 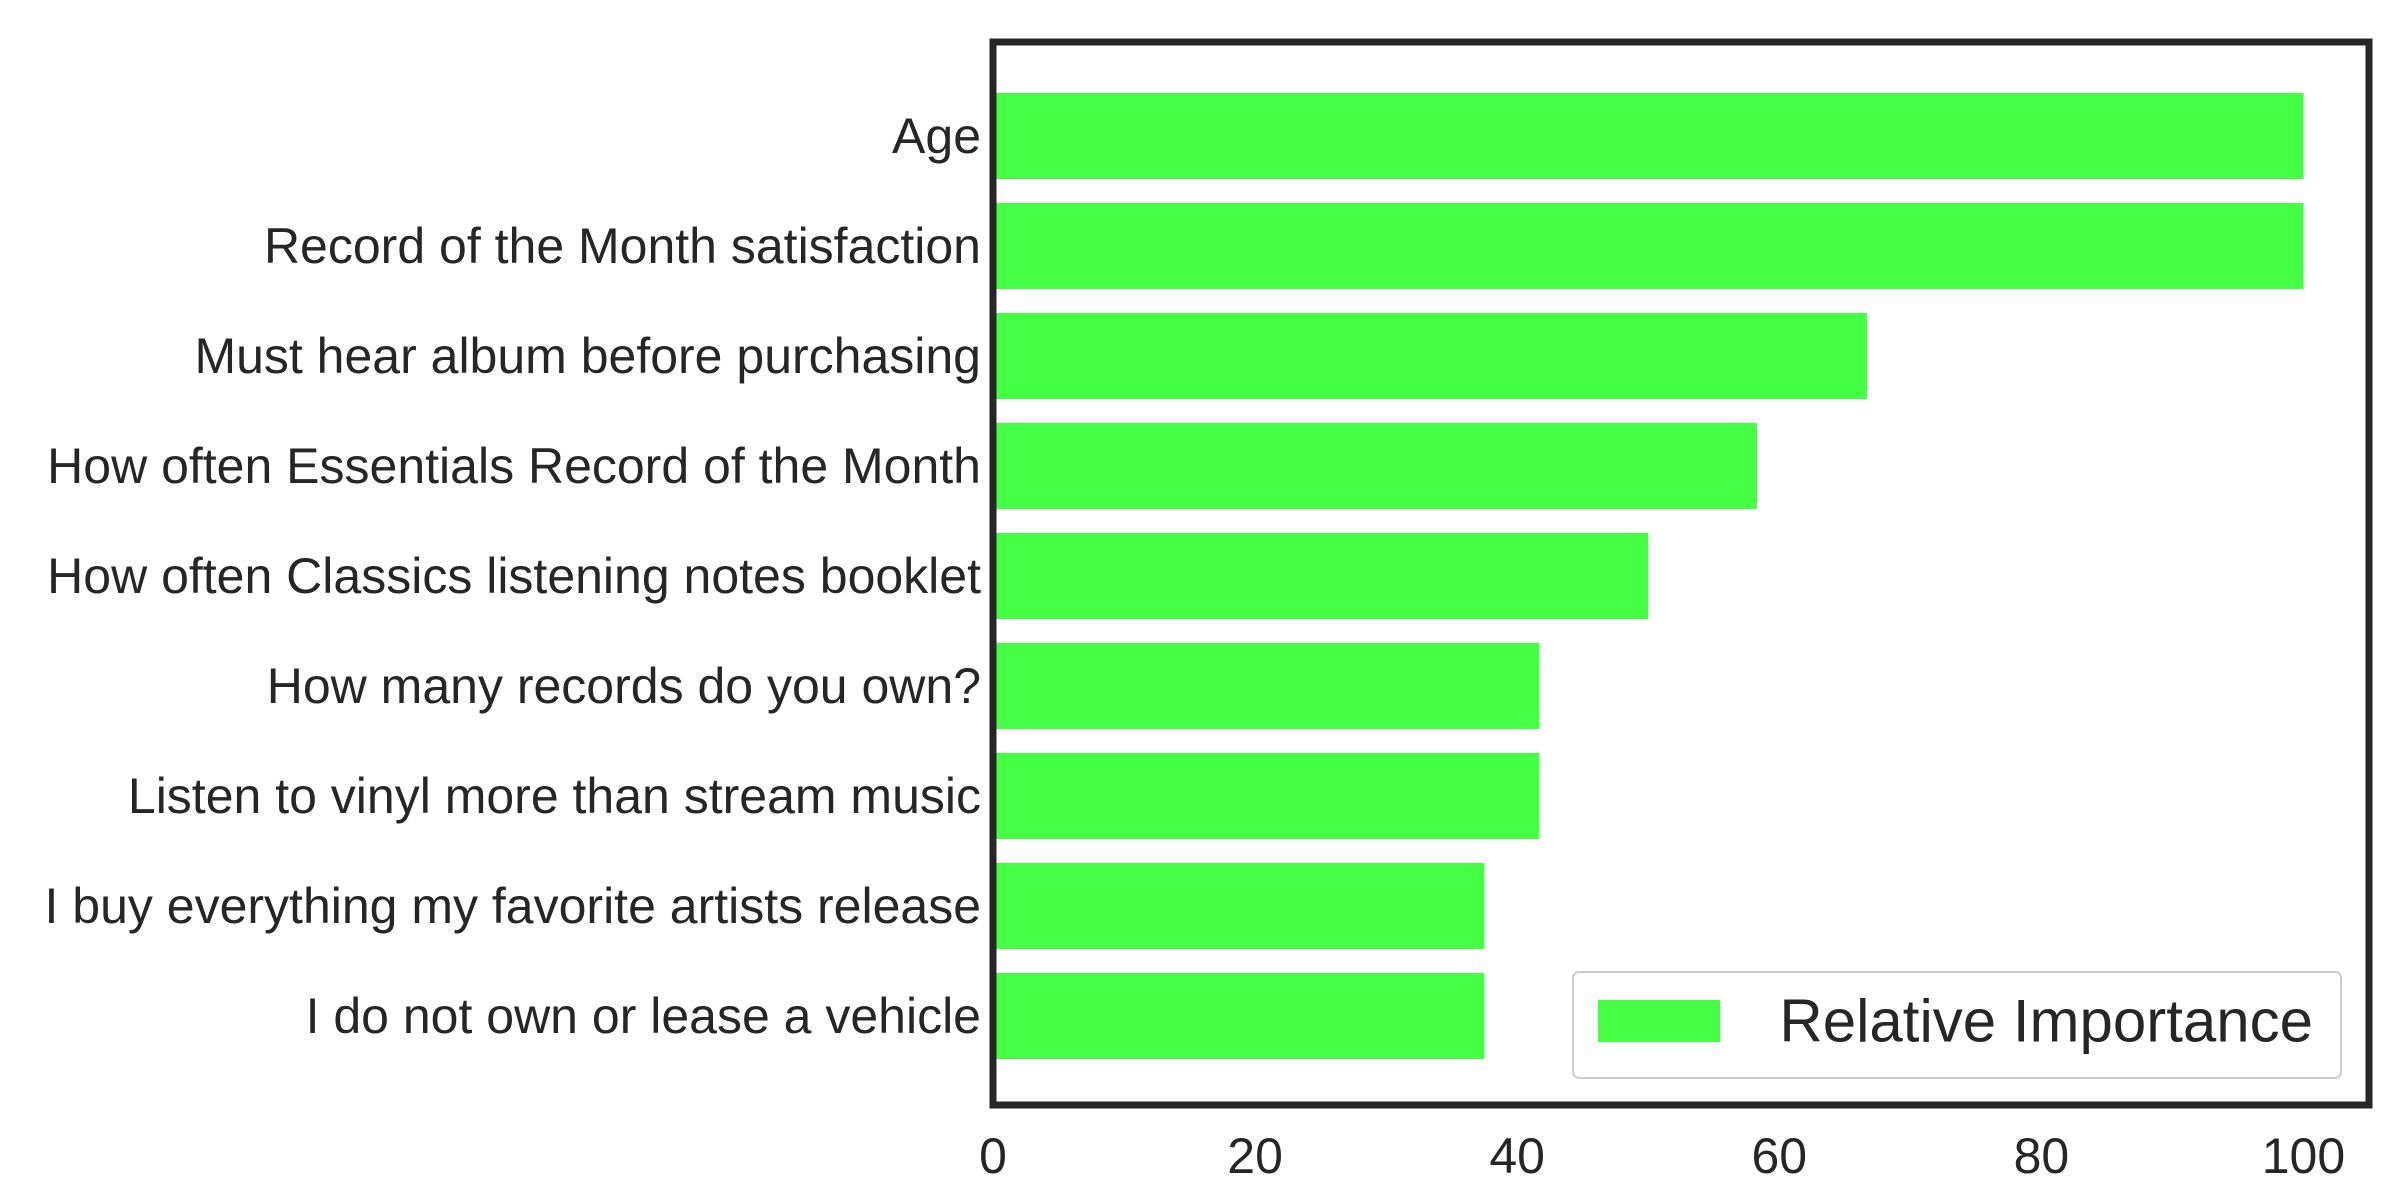 I want to click on legend-label: Relative Importance, so click(x=2046, y=1021).